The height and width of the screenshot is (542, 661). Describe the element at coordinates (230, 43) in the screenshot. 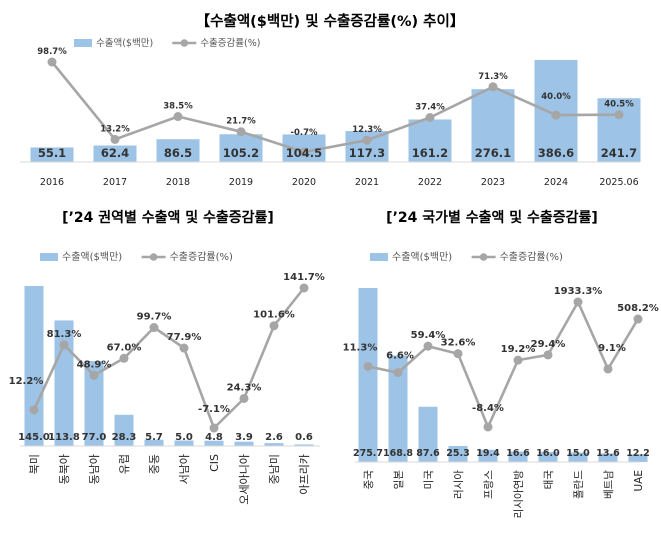

I see `chart-1-legend-line-label: 수출증감률(%)` at that location.